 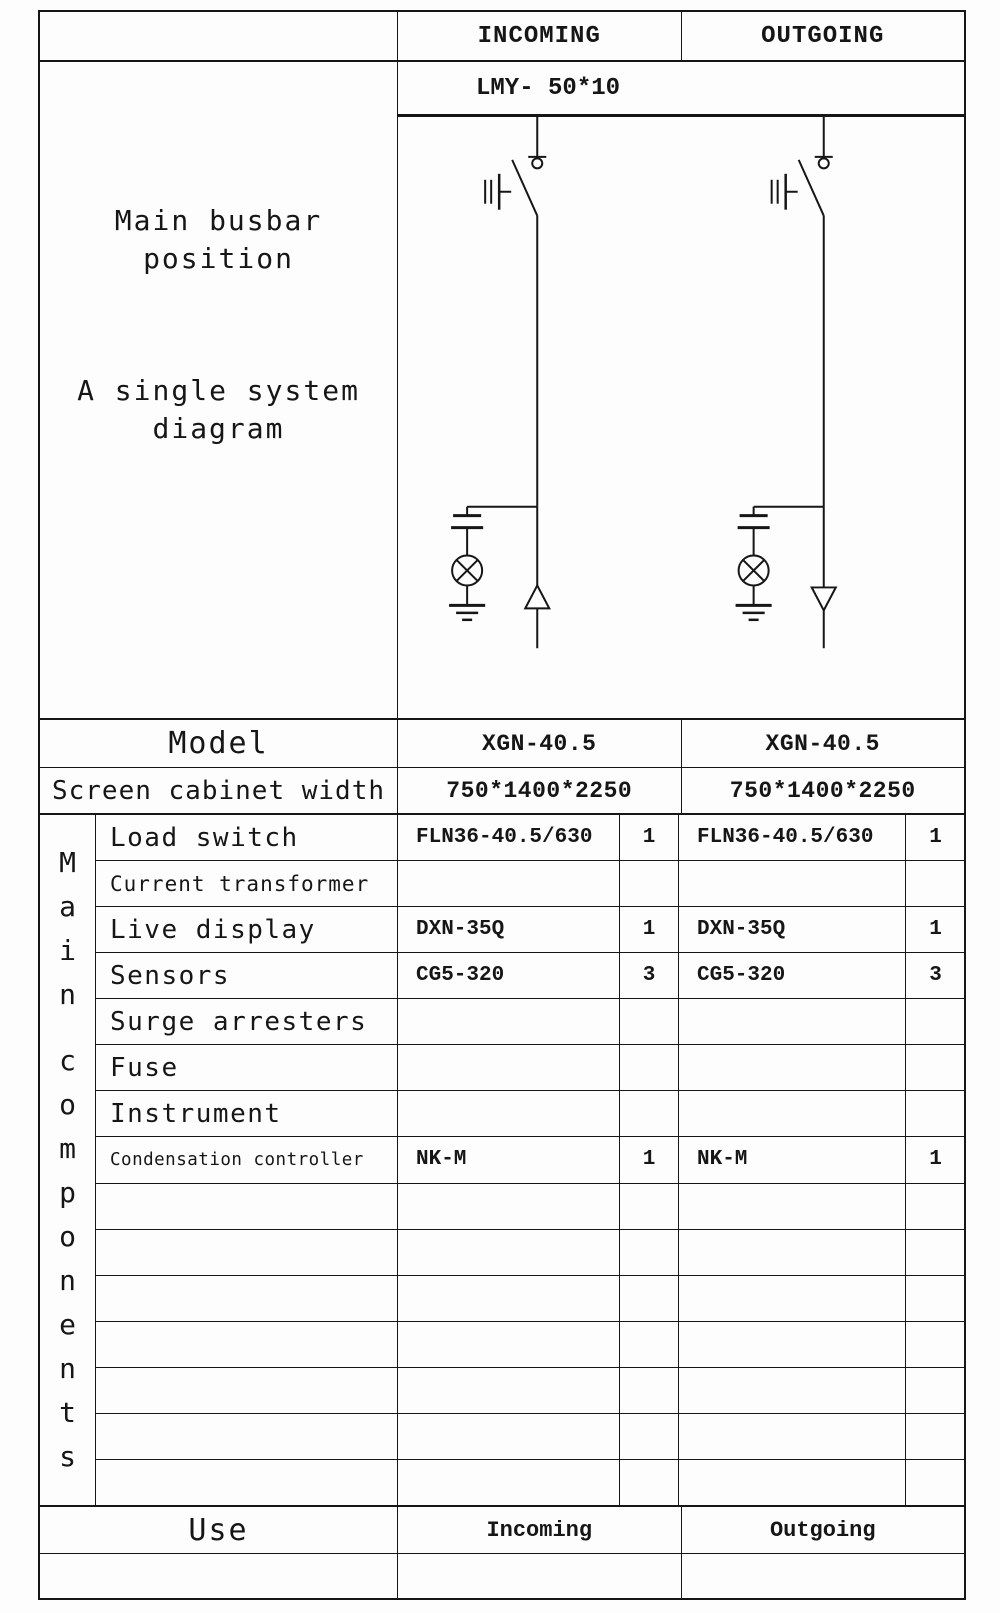 What do you see at coordinates (540, 1576) in the screenshot?
I see `bottom-empty-incoming` at bounding box center [540, 1576].